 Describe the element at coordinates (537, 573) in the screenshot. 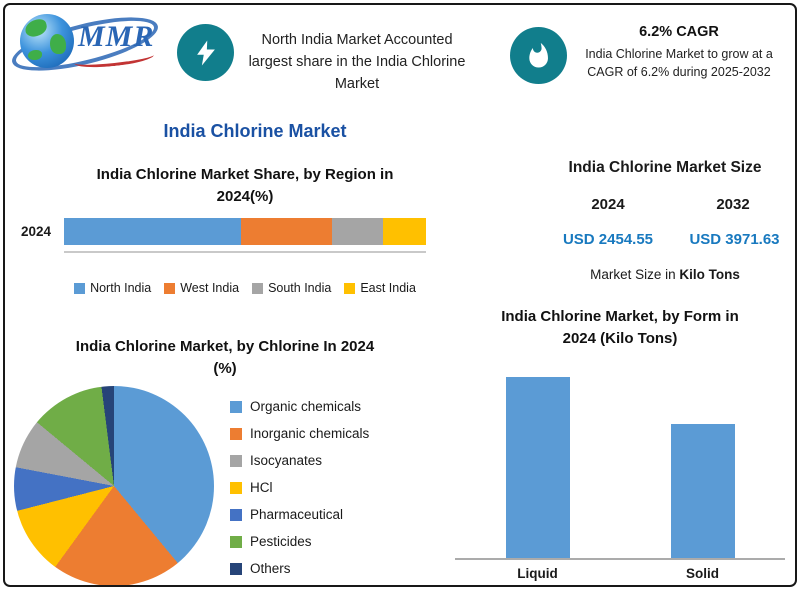

I see `bar-category-label: Liquid` at that location.